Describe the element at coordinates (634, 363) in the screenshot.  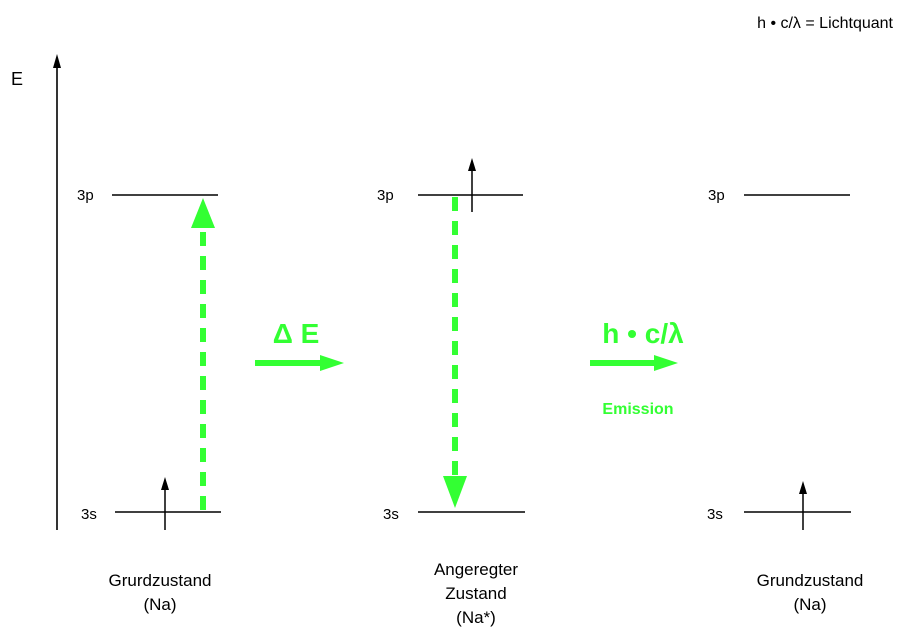
I see `relaxation-arrow` at that location.